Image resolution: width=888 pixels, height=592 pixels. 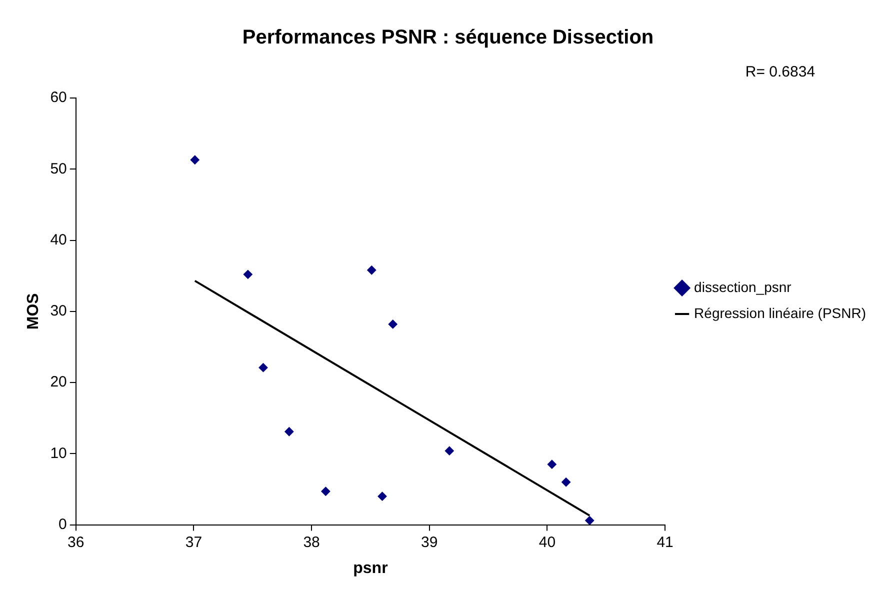 I want to click on legend-label: dissection_psnr, so click(x=743, y=286).